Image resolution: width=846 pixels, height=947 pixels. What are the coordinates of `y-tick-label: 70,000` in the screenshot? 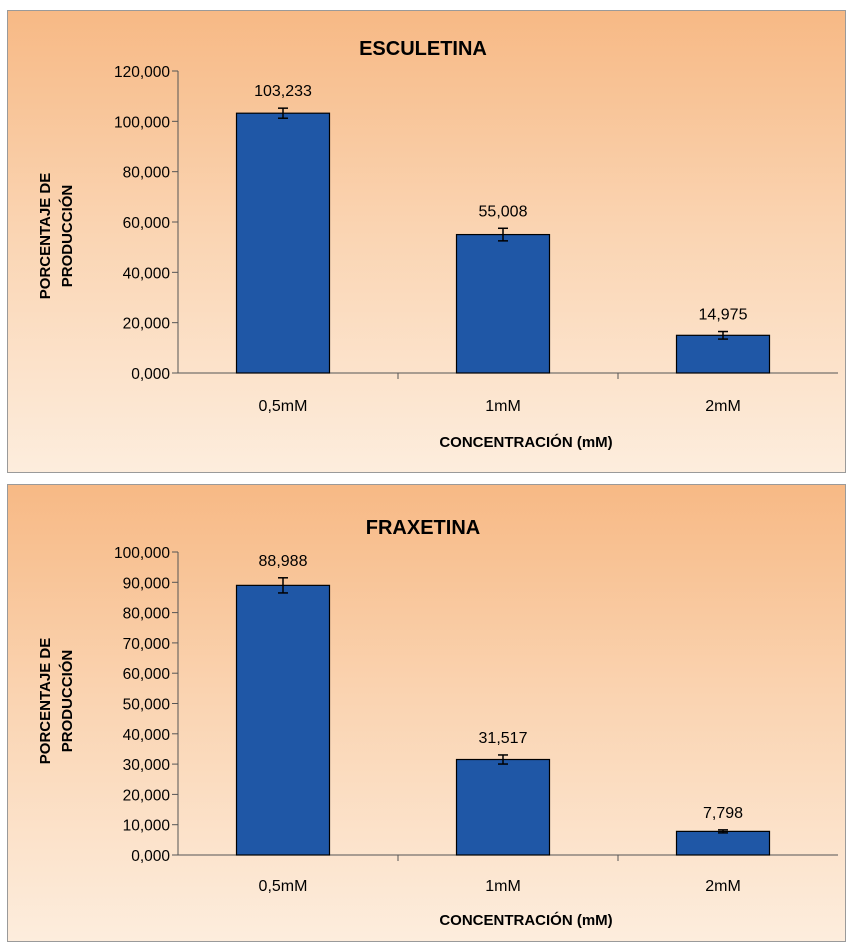 It's located at (147, 644).